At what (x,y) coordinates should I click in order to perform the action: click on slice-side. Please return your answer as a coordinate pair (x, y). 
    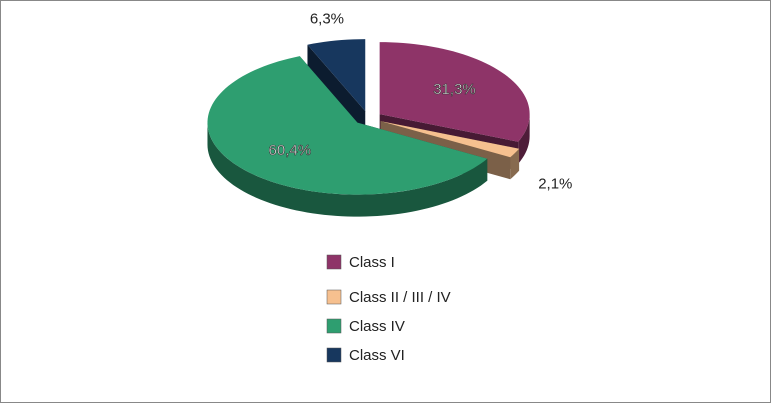
    Looking at the image, I should click on (336, 89).